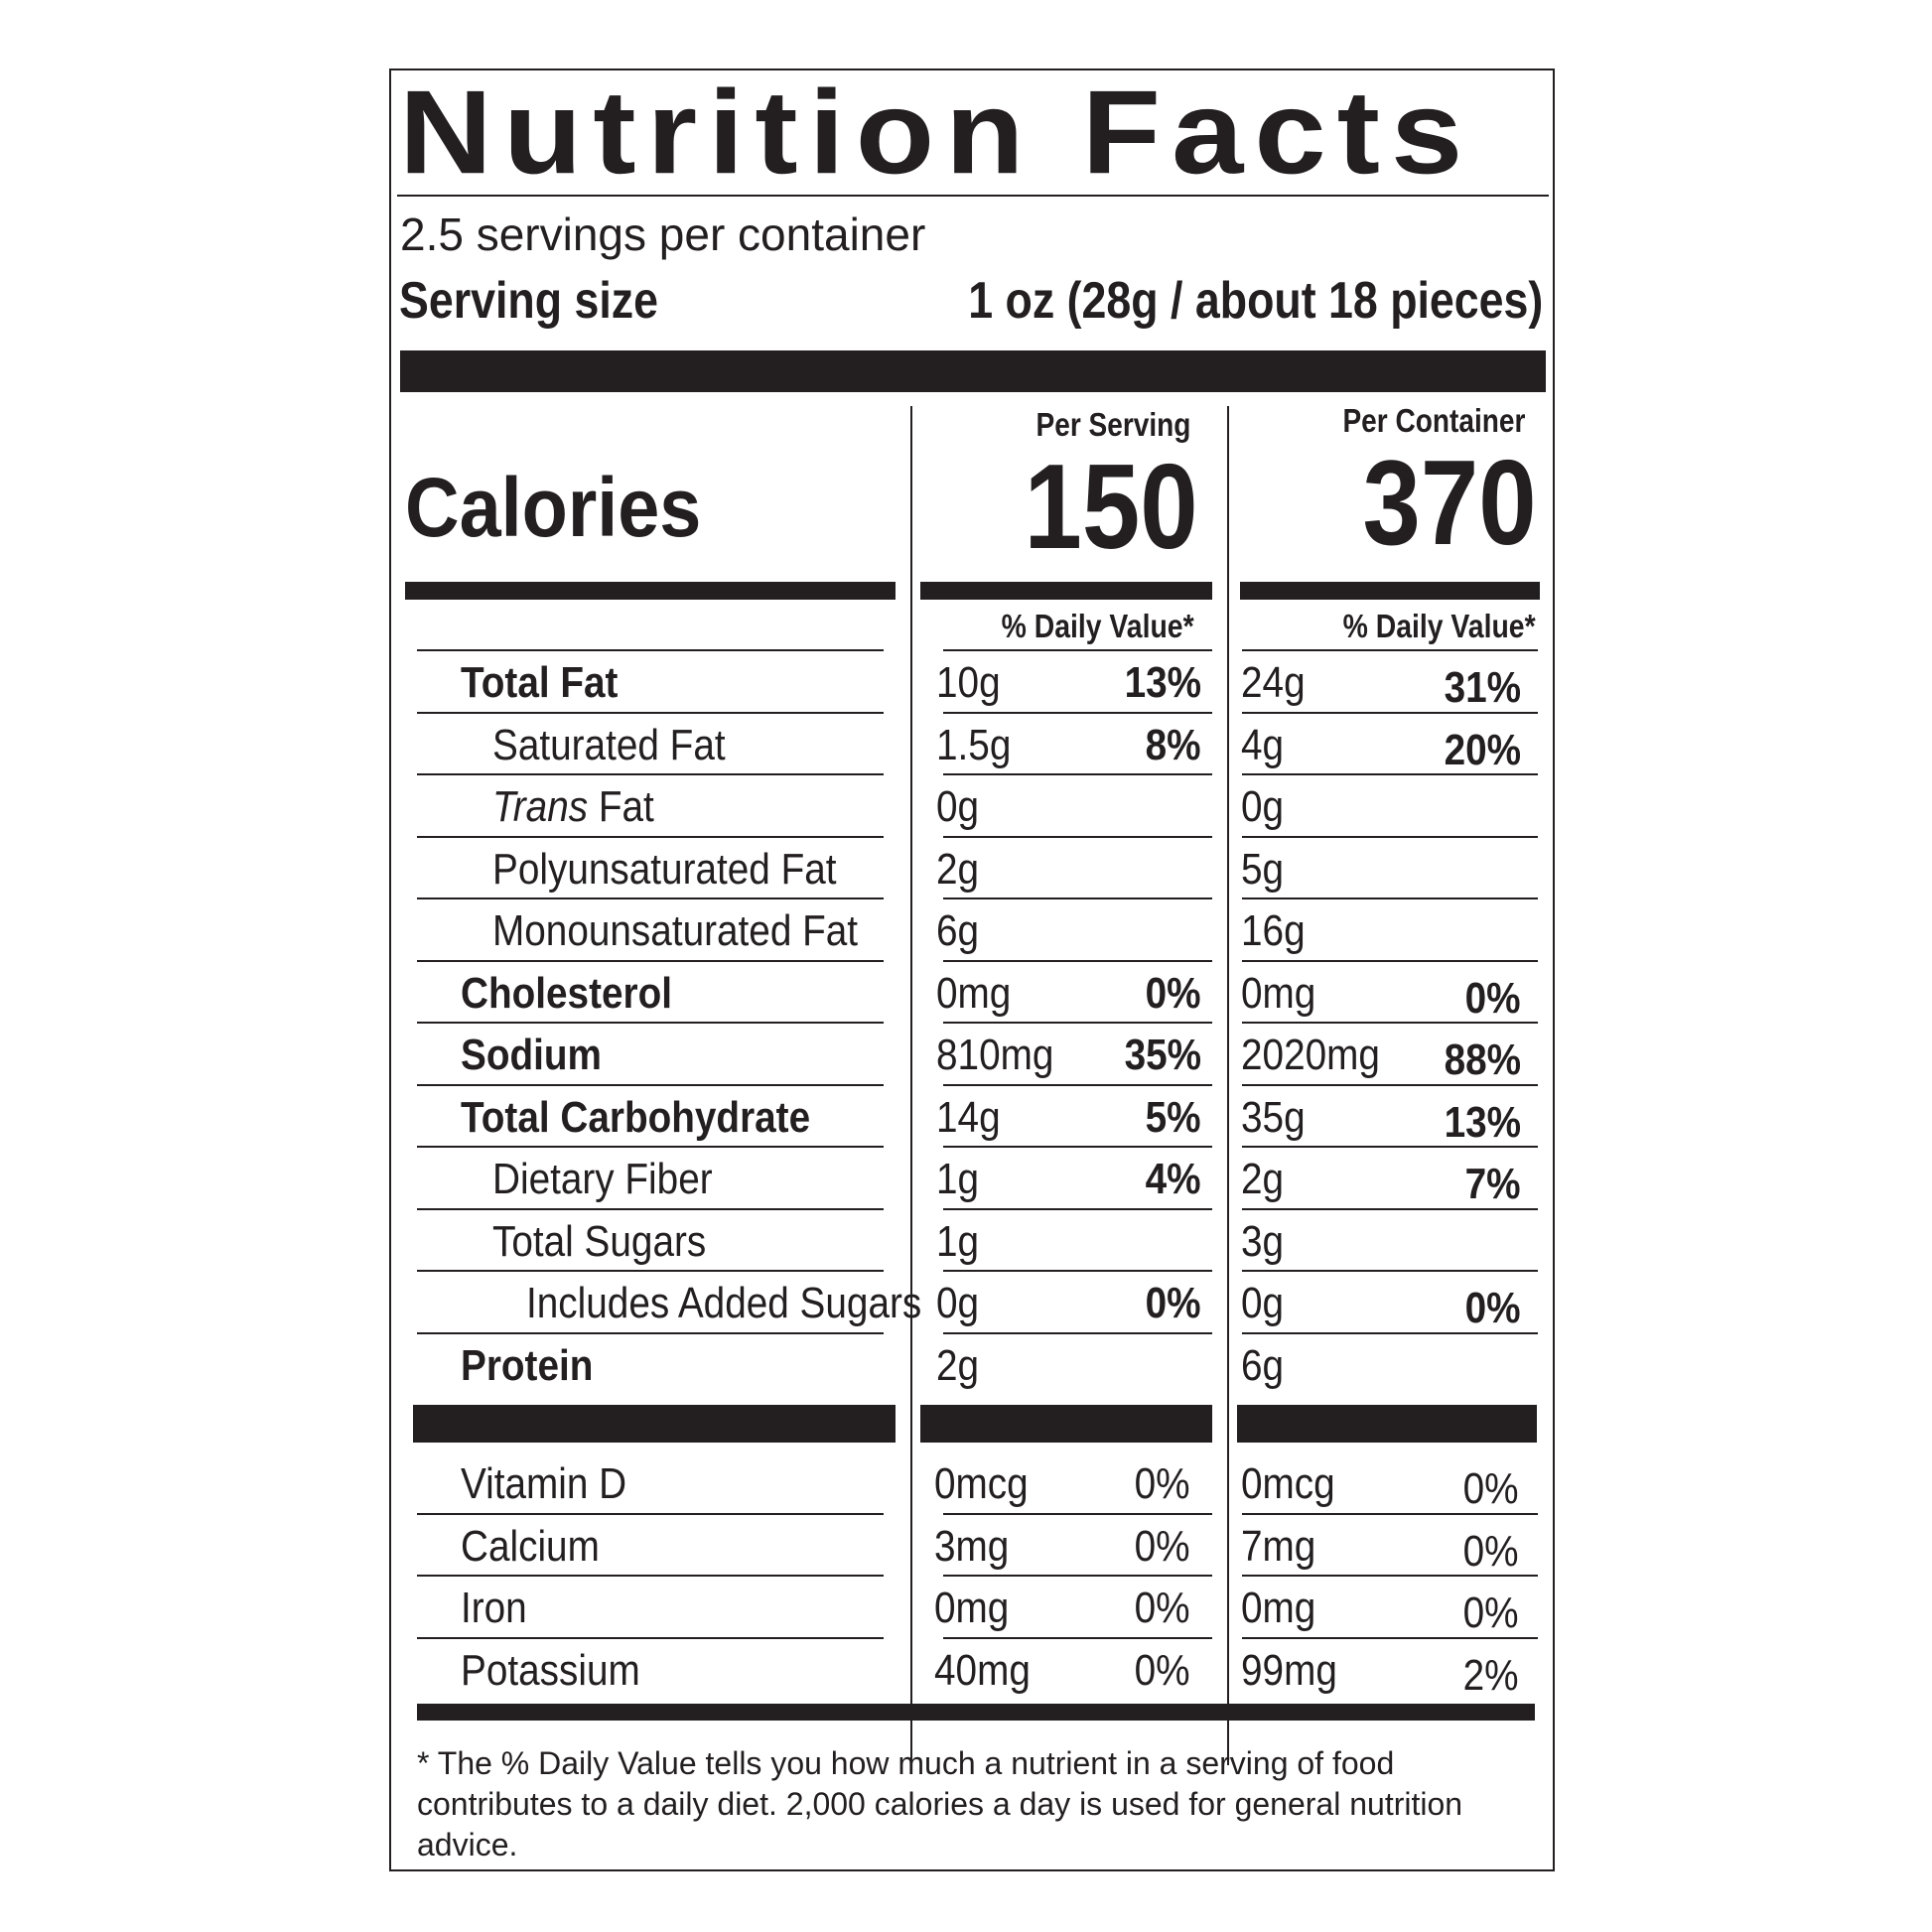 The height and width of the screenshot is (1932, 1932). I want to click on nutrient-name: Dietary Fiber, so click(602, 1179).